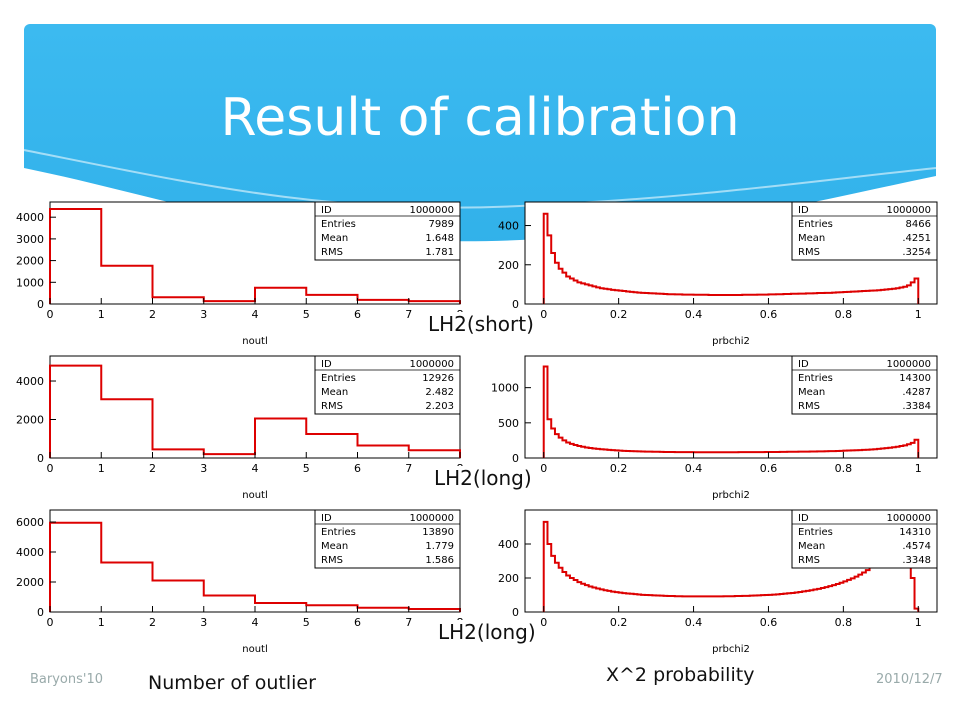 The height and width of the screenshot is (720, 960). I want to click on stats-value: 1.586, so click(439, 560).